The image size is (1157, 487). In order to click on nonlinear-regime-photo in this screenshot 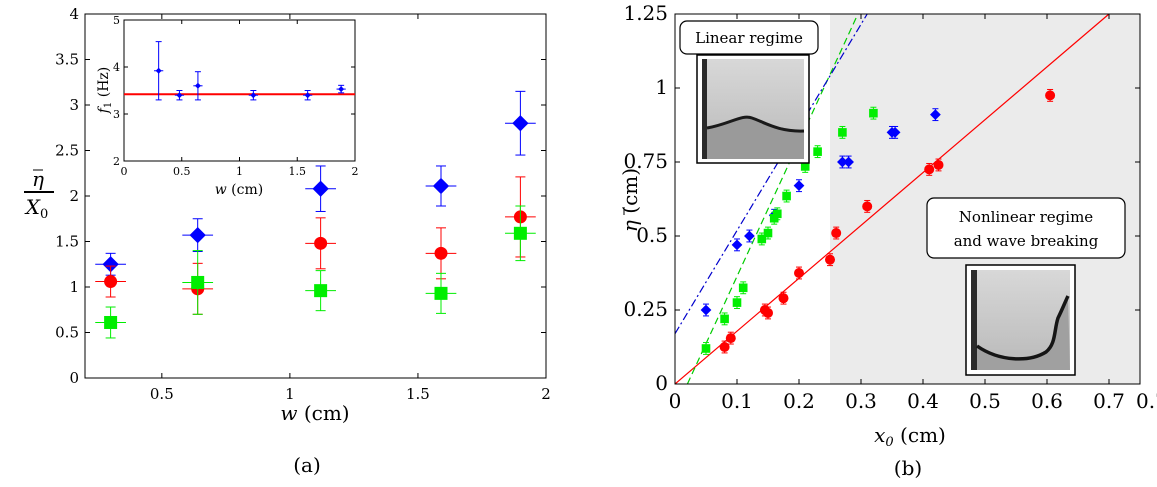, I will do `click(1020, 320)`.